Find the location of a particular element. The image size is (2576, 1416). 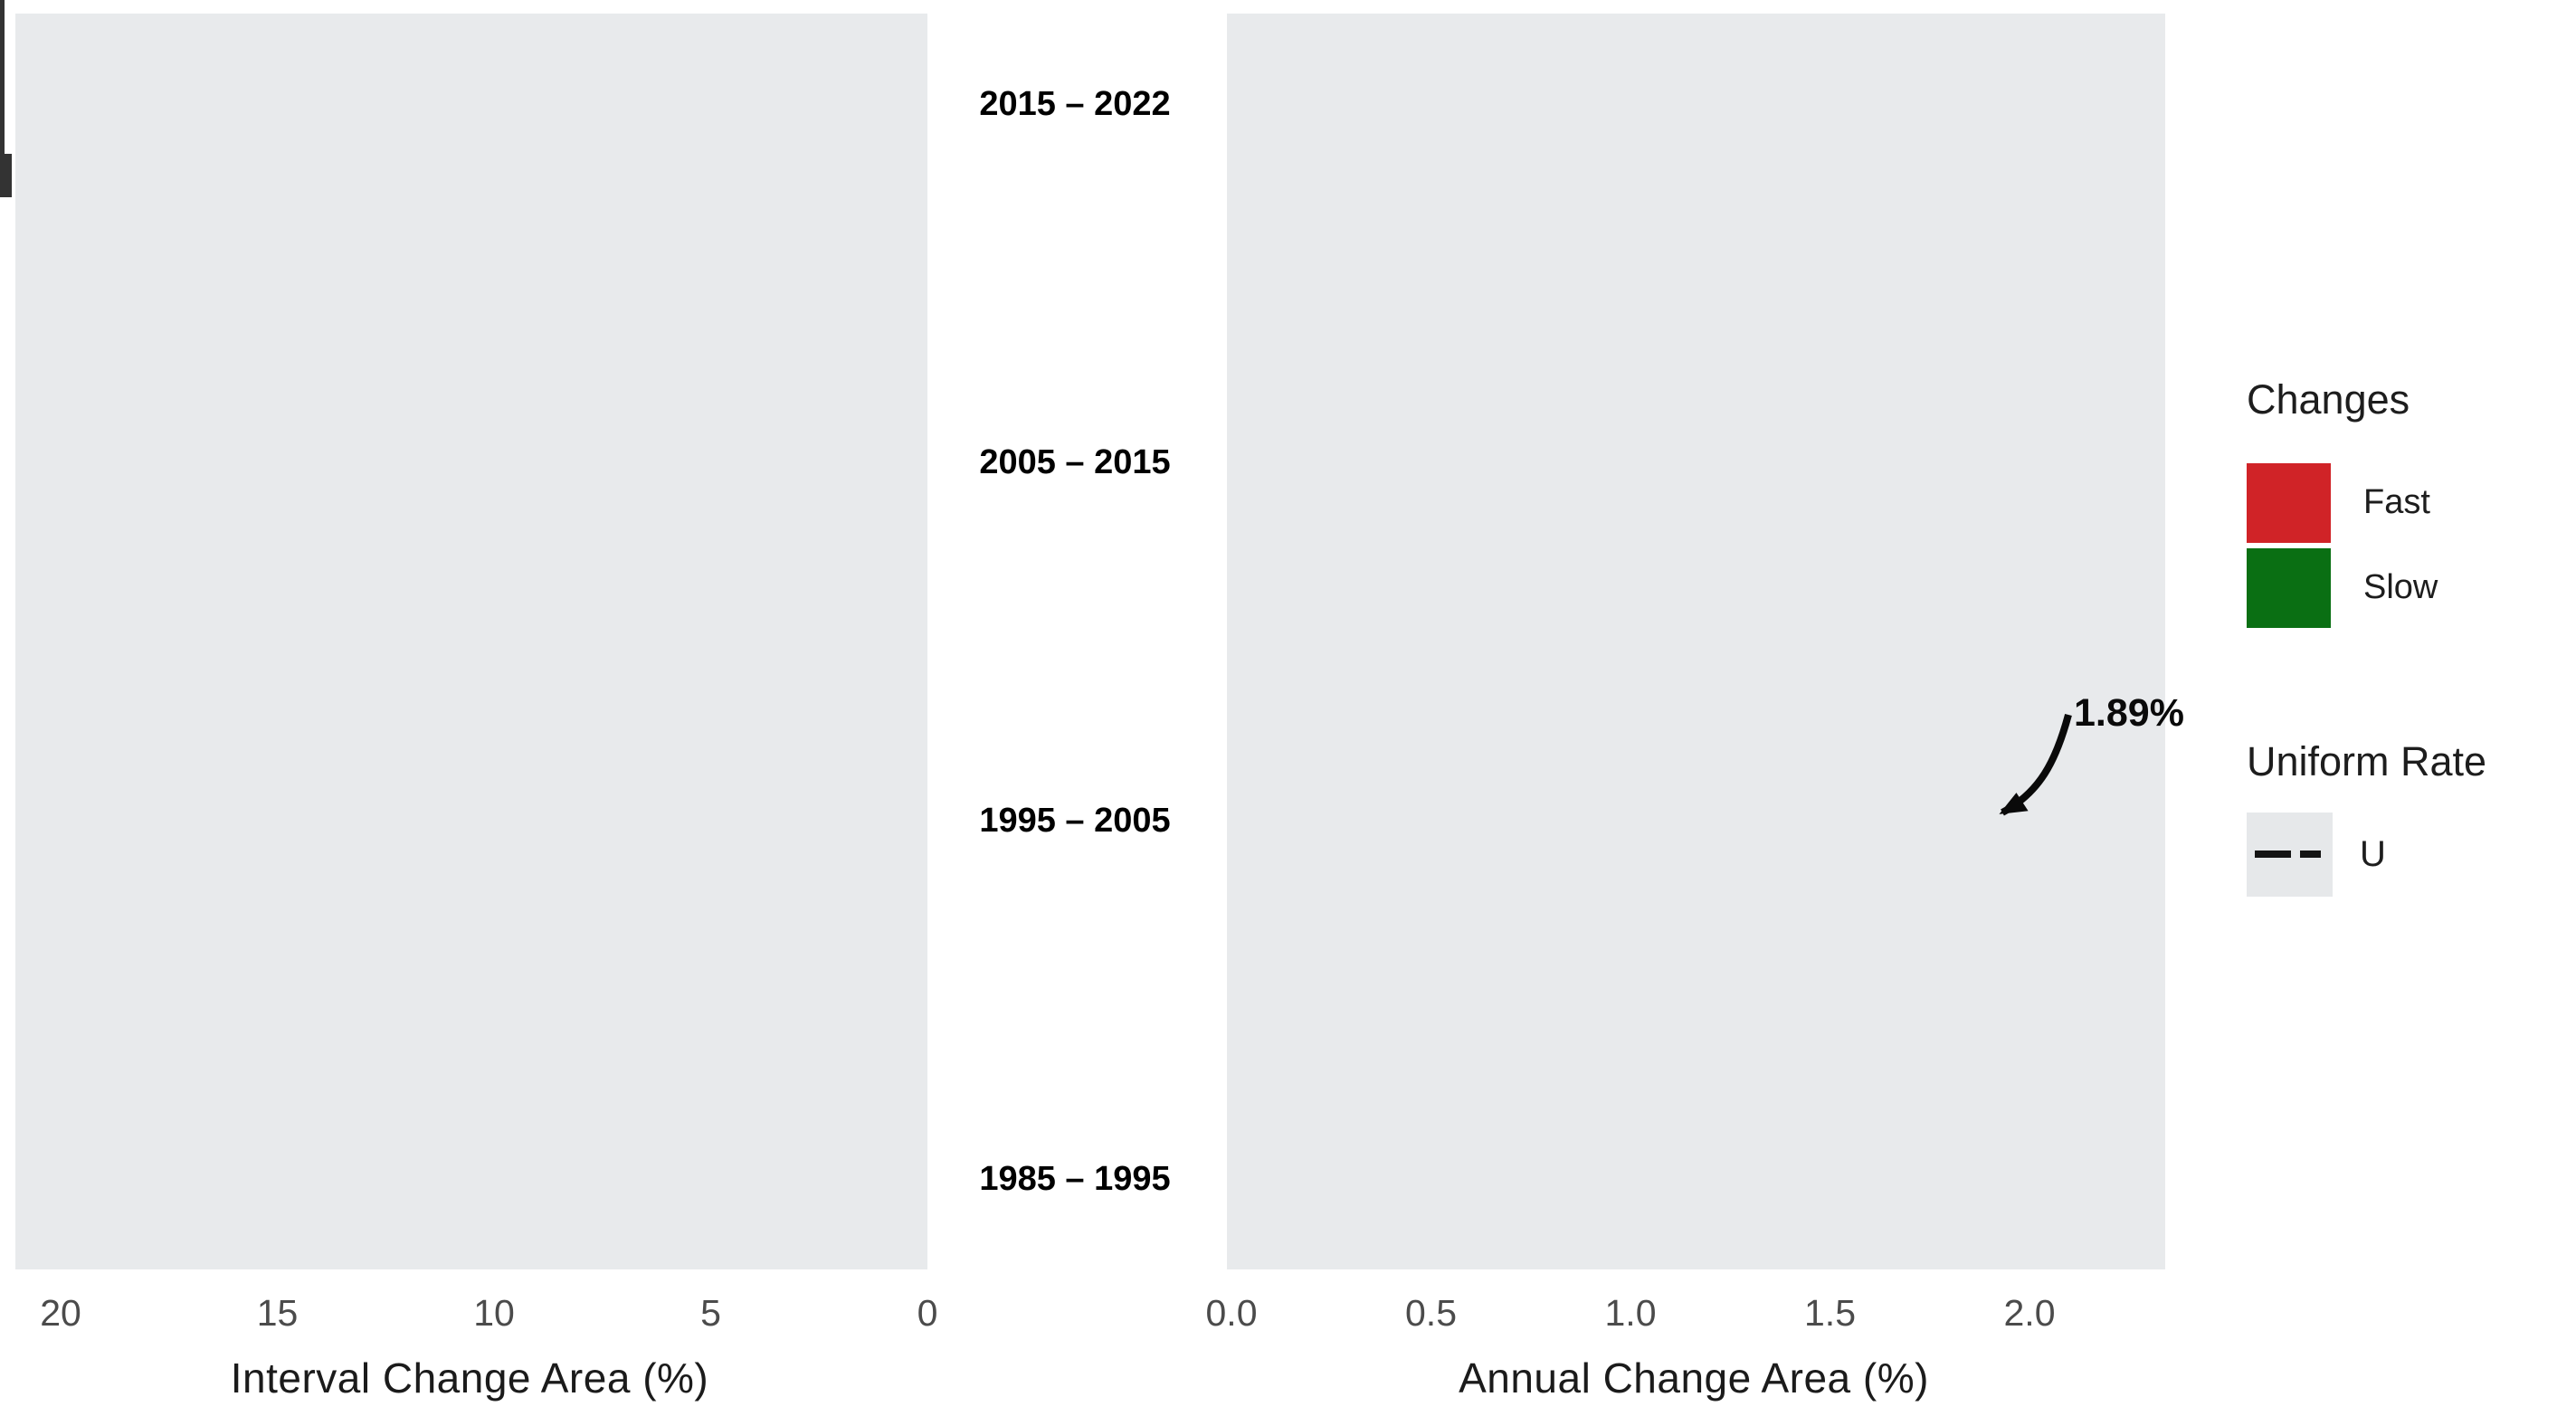

x-tick-label: 1.5 is located at coordinates (1830, 1313).